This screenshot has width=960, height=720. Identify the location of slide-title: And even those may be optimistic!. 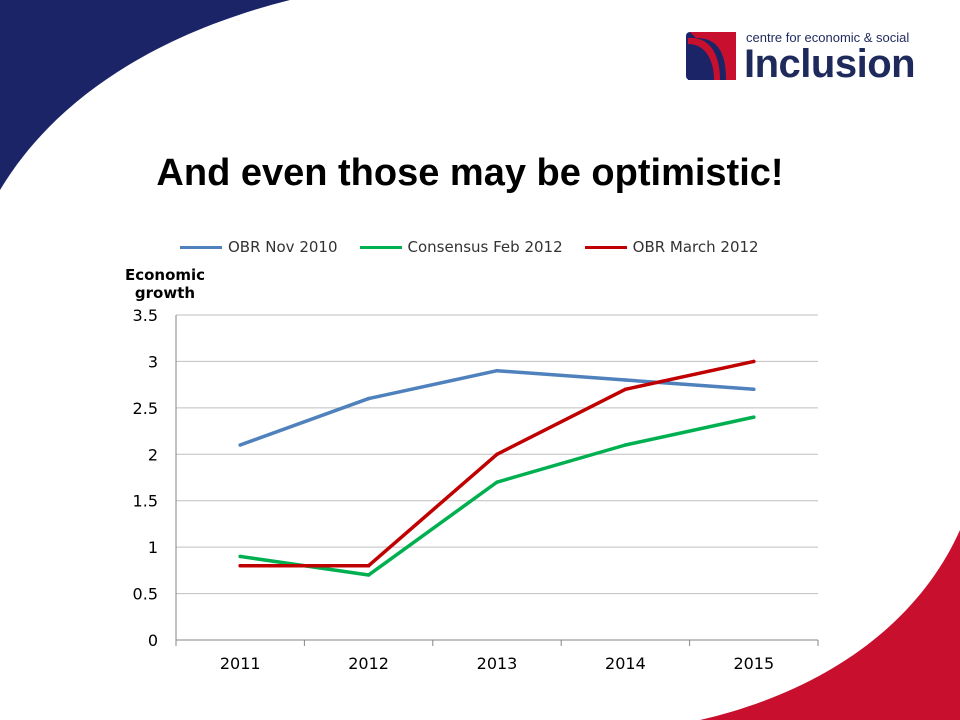
(470, 173).